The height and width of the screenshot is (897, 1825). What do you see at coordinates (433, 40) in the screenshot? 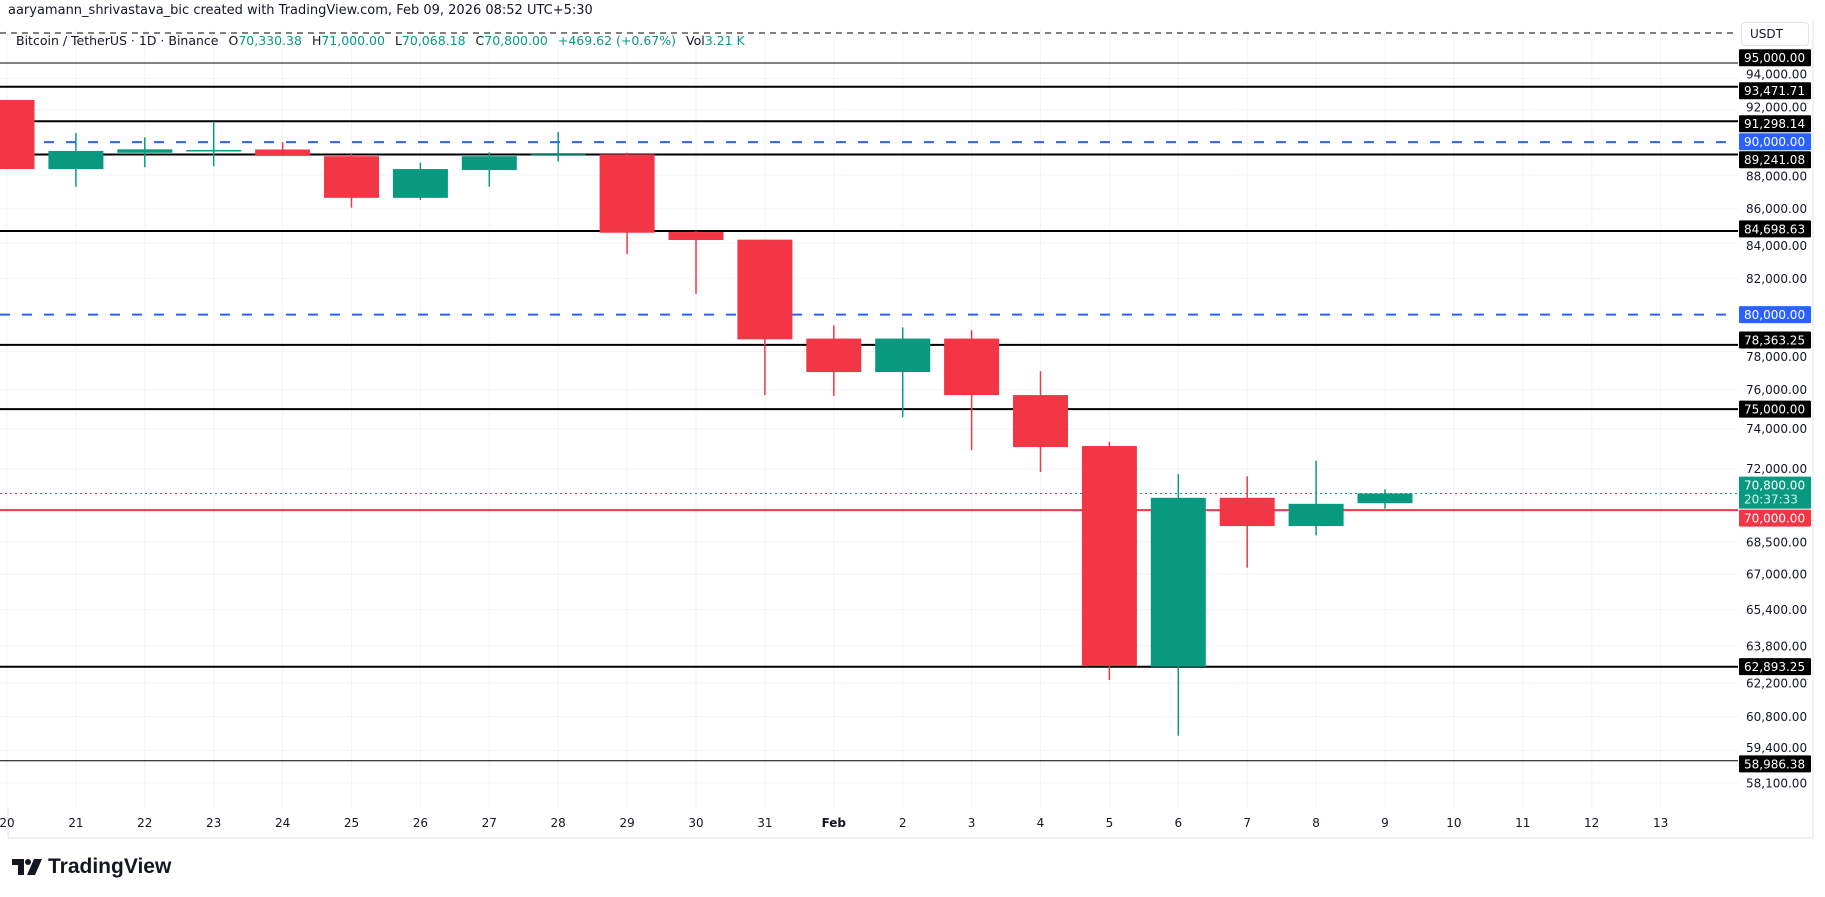
I see `low-number: 70,068.18` at bounding box center [433, 40].